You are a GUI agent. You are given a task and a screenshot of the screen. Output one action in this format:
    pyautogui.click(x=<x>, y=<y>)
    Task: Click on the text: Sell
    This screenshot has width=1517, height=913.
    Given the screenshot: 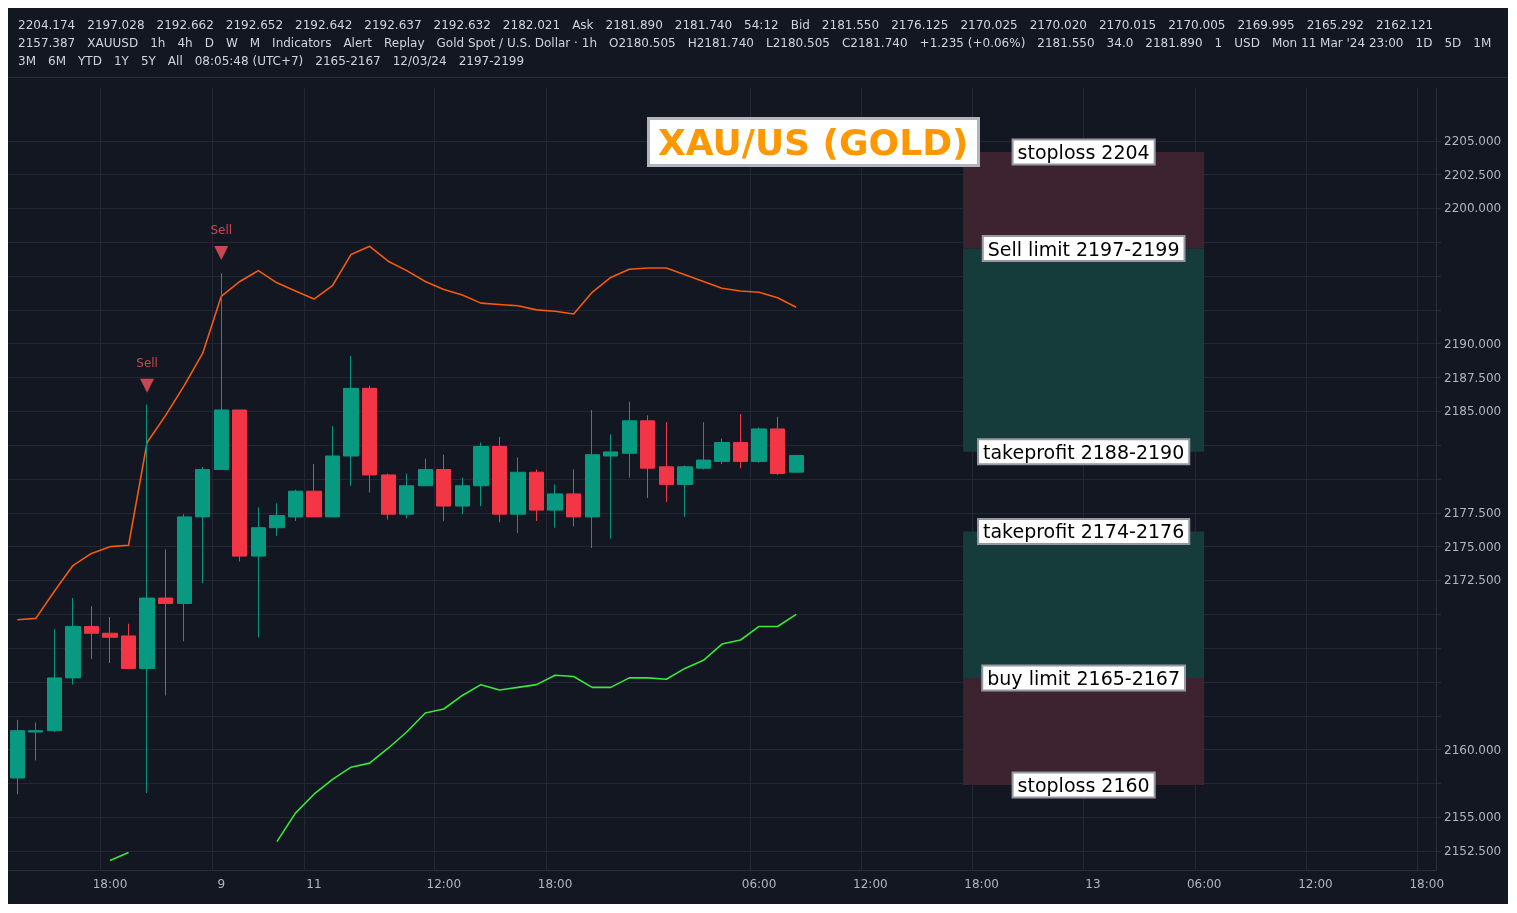 What is the action you would take?
    pyautogui.click(x=147, y=362)
    